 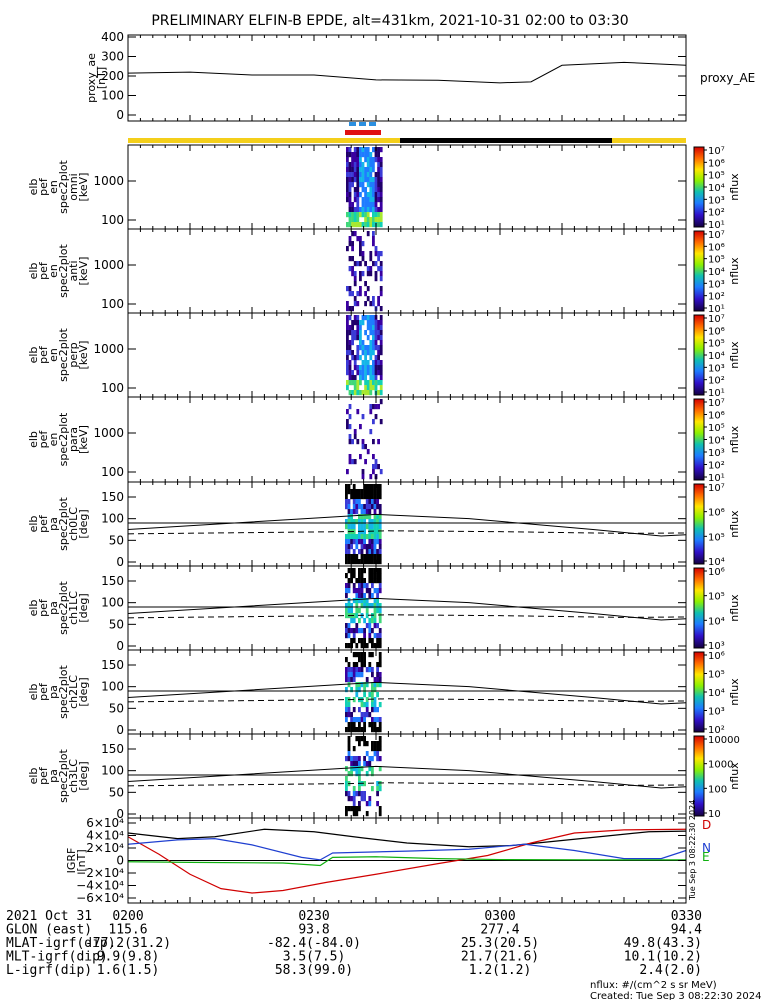 I want to click on energy-y-tick-label: 100, so click(x=112, y=472).